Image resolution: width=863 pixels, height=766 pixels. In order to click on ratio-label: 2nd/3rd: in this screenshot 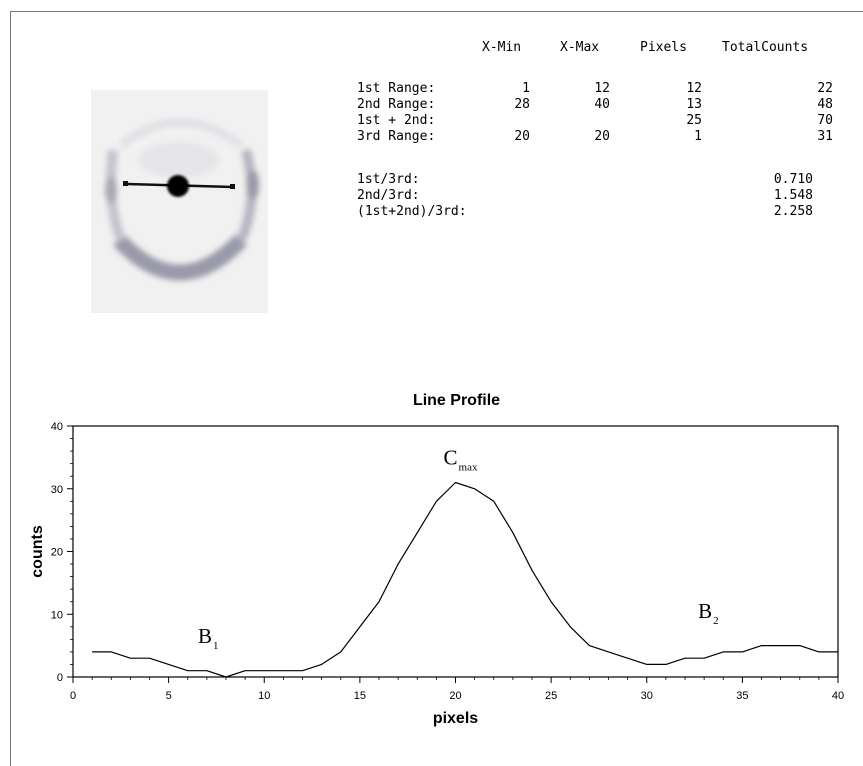, I will do `click(388, 195)`.